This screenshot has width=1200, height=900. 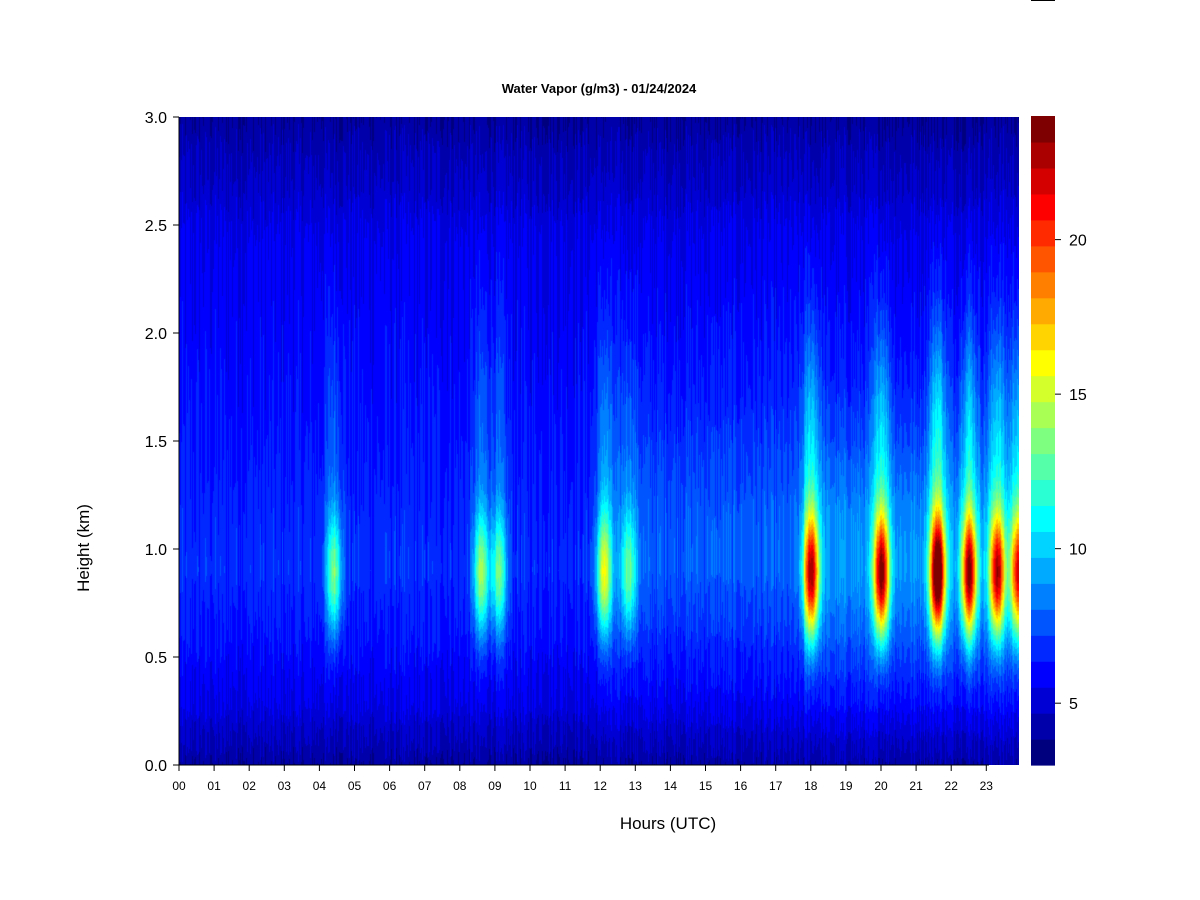 What do you see at coordinates (668, 823) in the screenshot?
I see `x-axis-label: Hours (UTC)` at bounding box center [668, 823].